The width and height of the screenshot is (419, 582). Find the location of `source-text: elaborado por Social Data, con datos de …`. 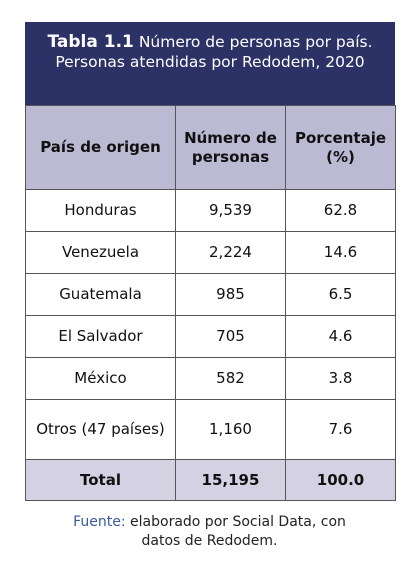

source-text: elaborado por Social Data, con datos de … is located at coordinates (238, 531).